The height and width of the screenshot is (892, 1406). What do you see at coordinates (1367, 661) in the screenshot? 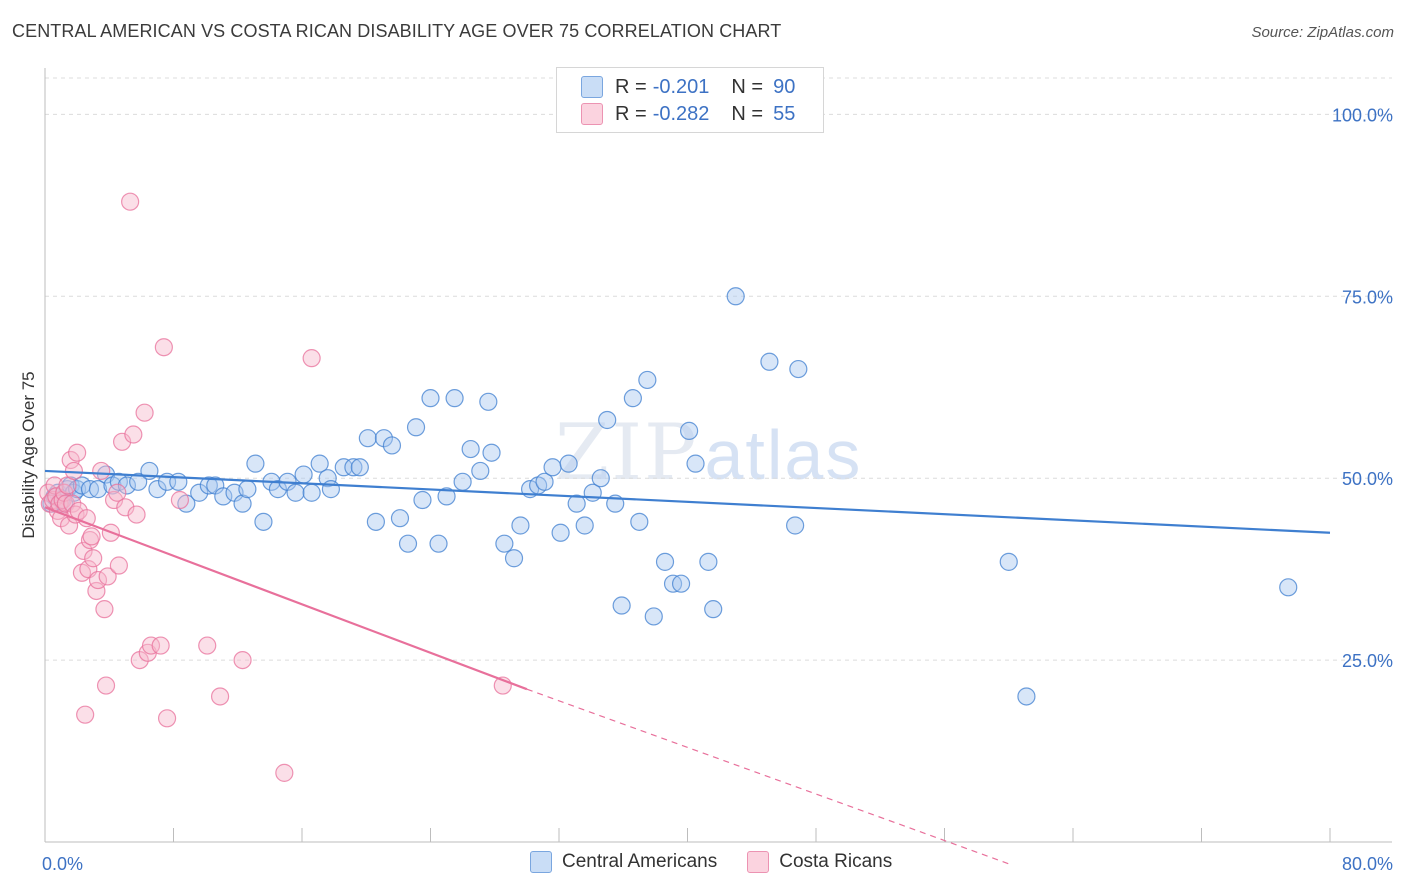
I see `y-tick-label: 25.0%` at bounding box center [1367, 661].